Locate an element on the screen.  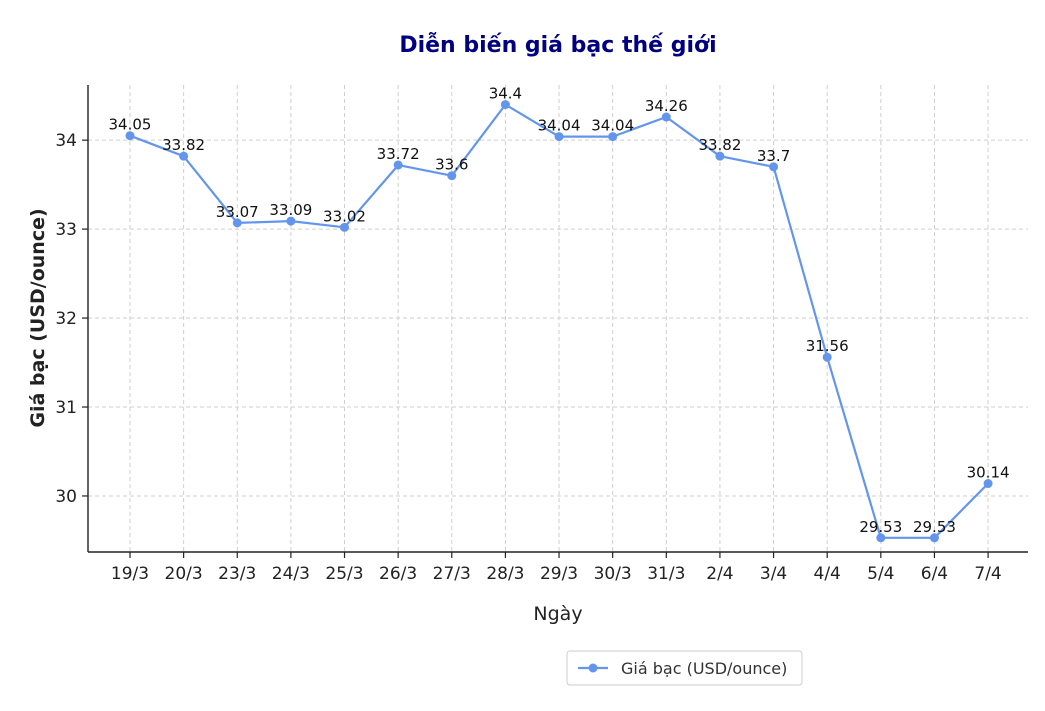
legend-marker-swatch is located at coordinates (593, 668).